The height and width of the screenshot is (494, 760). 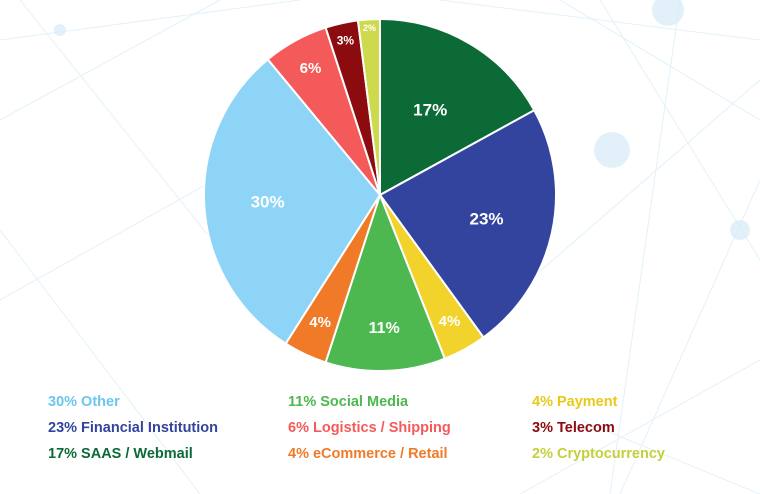 What do you see at coordinates (385, 282) in the screenshot?
I see `pie-slice-social-media` at bounding box center [385, 282].